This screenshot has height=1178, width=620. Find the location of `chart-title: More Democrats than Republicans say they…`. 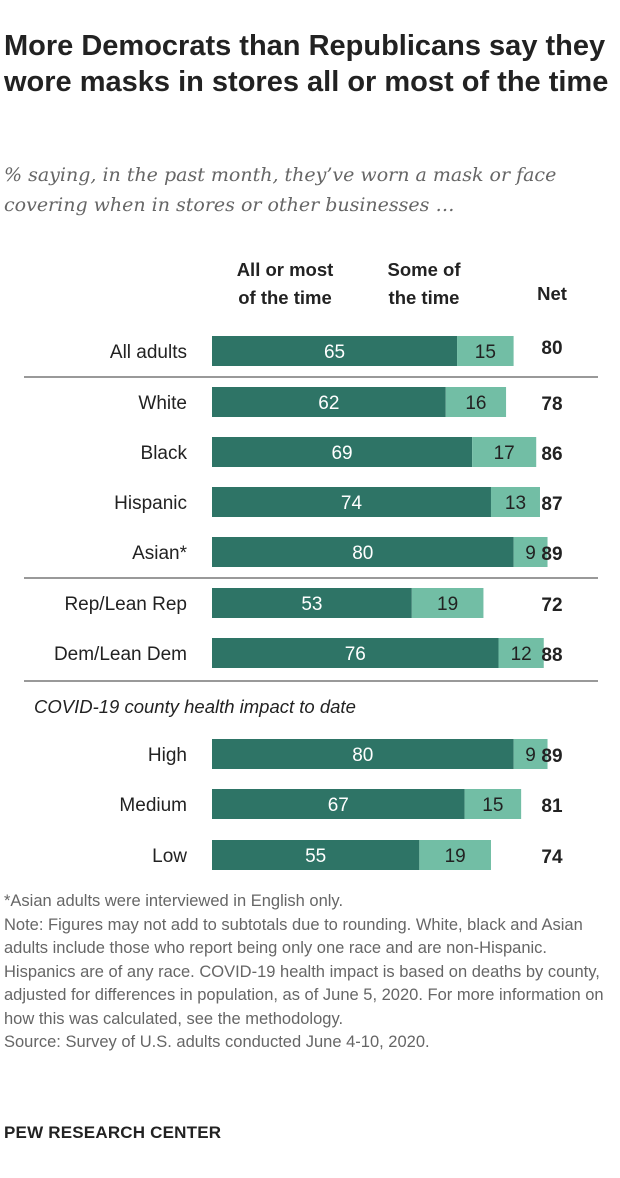

chart-title: More Democrats than Republicans say they… is located at coordinates (306, 64).